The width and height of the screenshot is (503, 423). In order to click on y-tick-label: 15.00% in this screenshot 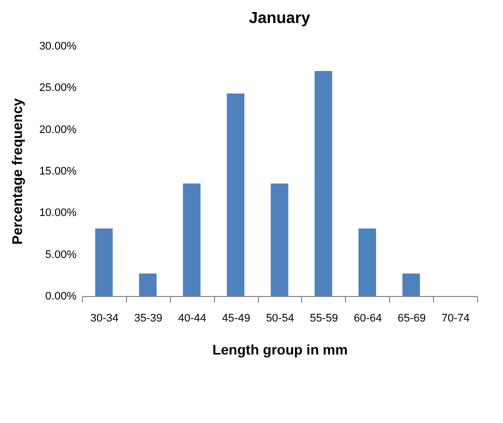, I will do `click(58, 172)`.